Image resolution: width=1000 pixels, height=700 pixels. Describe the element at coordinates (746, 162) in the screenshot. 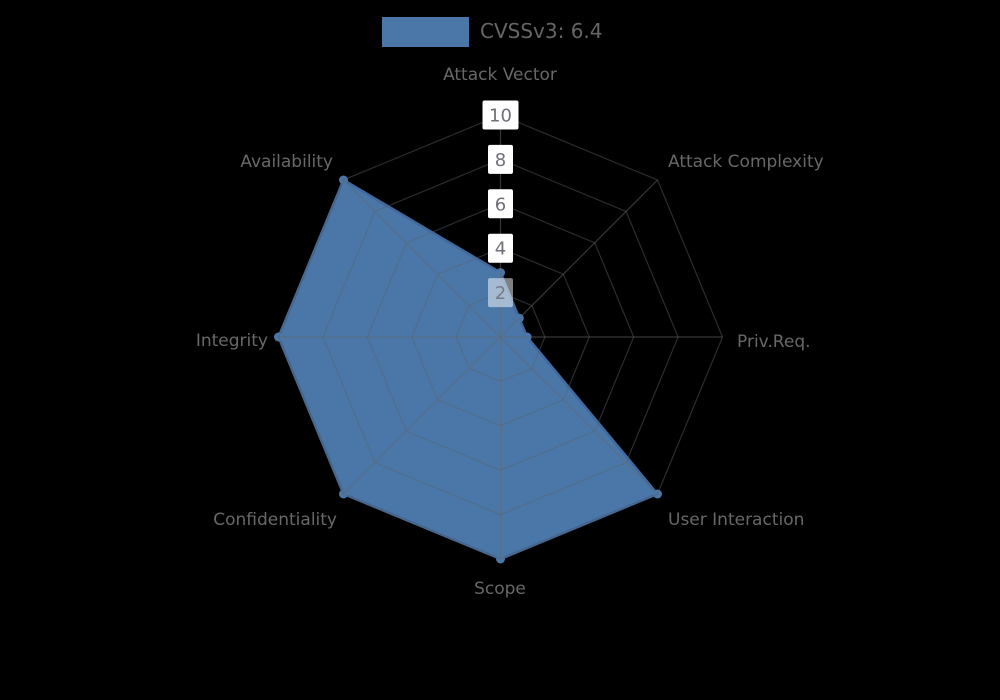

I see `axis-label-attack-complexity: Attack Complexity` at that location.